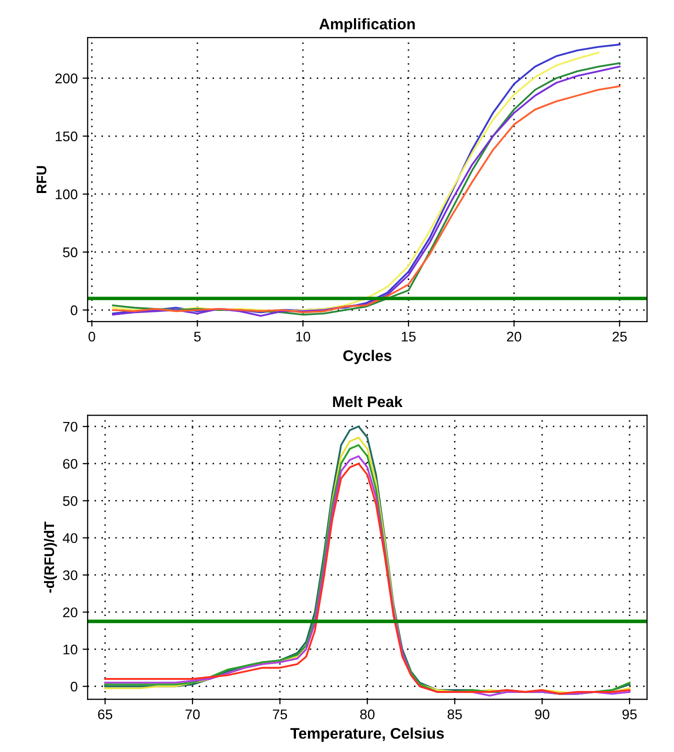  Describe the element at coordinates (197, 337) in the screenshot. I see `x-tick-label: 5` at that location.